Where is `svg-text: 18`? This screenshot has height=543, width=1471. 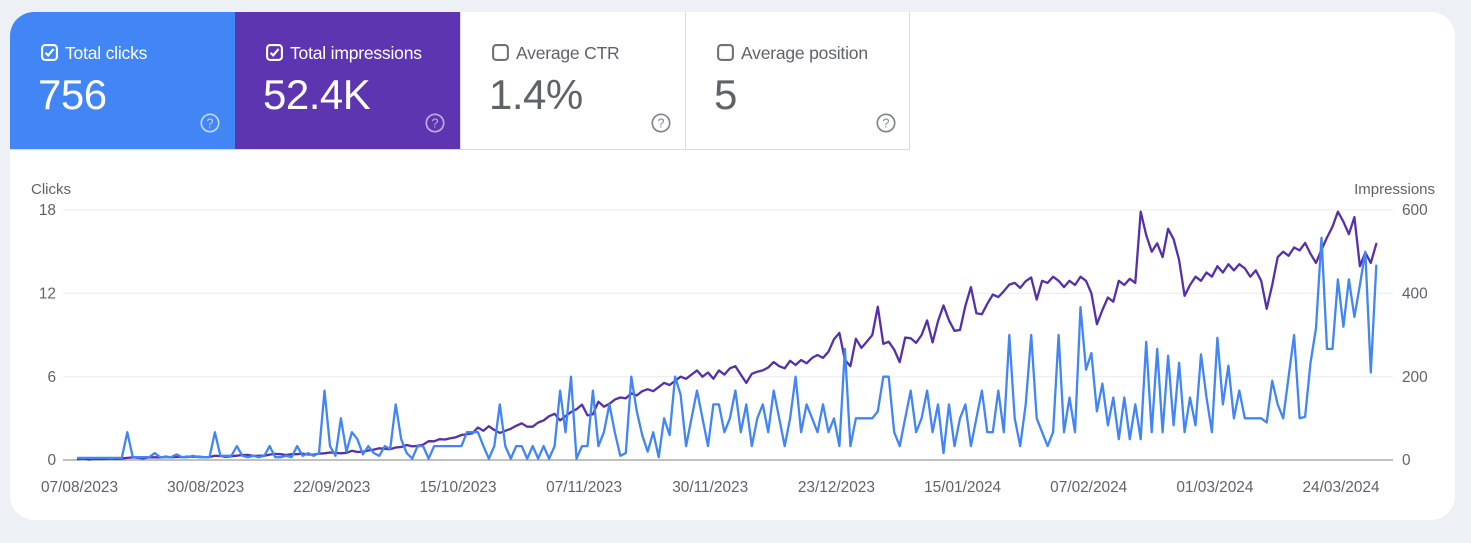
svg-text: 18 is located at coordinates (47, 210).